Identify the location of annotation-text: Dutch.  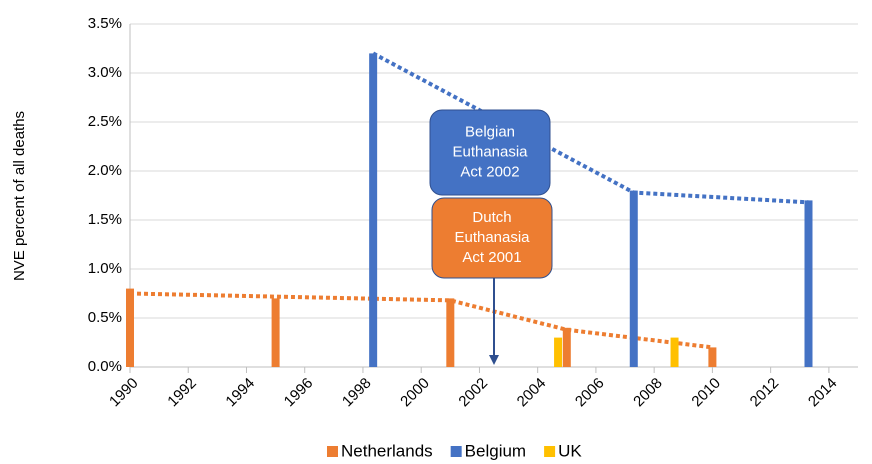
(491, 217).